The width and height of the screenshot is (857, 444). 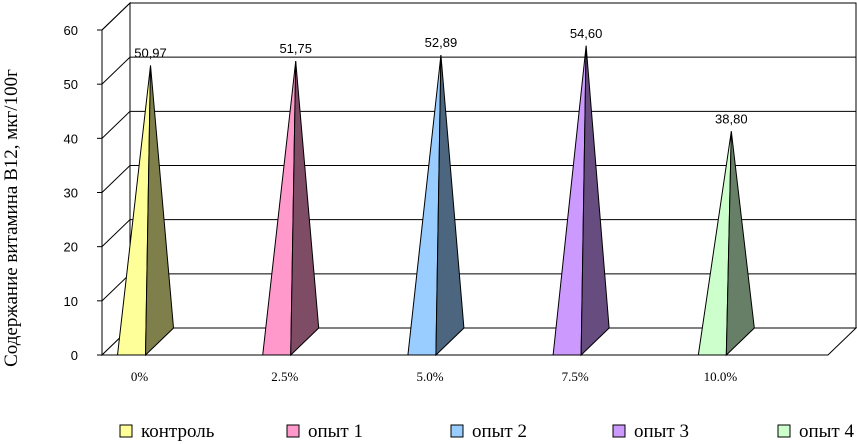 I want to click on y-tick-label: 40, so click(x=71, y=138).